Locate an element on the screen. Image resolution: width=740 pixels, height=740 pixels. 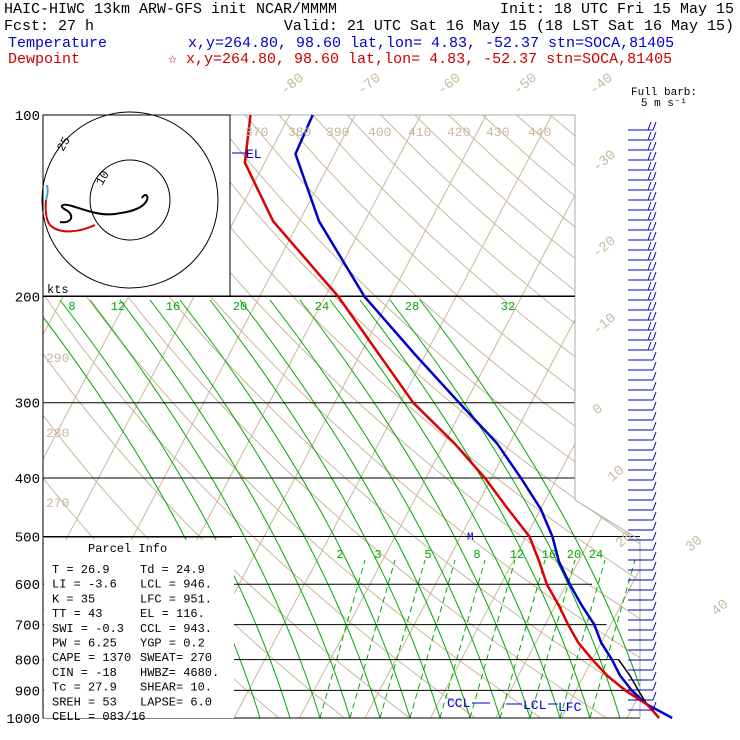
parcel-info-left: LI = -3.6 is located at coordinates (84, 585).